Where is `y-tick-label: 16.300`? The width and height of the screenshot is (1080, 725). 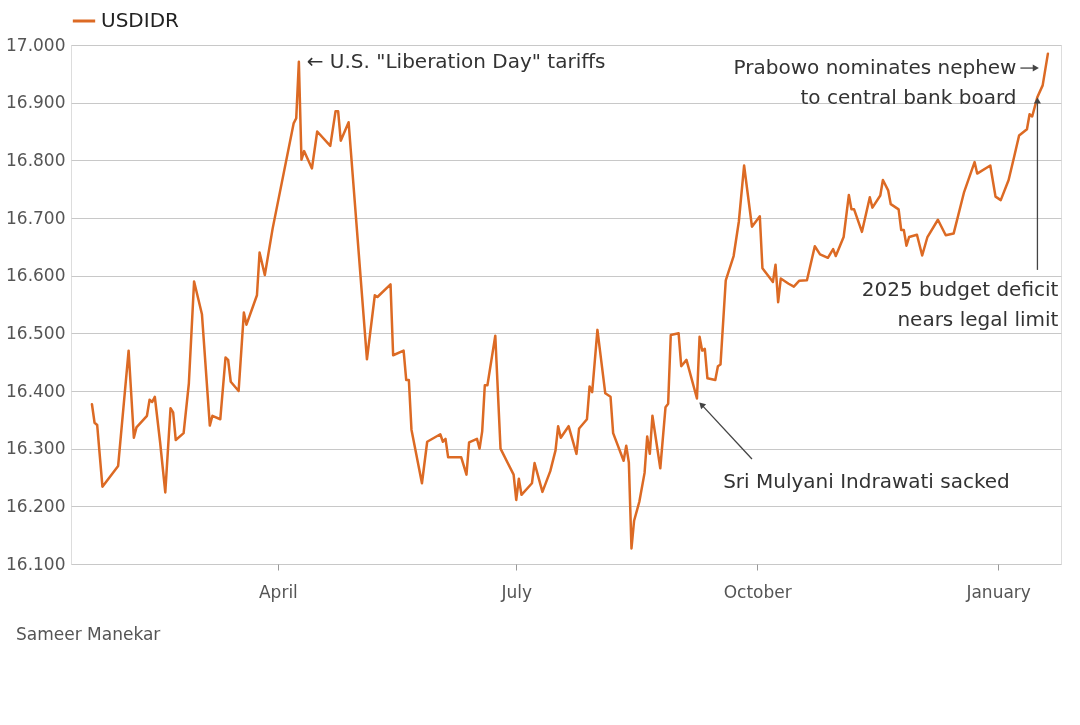
y-tick-label: 16.300 is located at coordinates (36, 448).